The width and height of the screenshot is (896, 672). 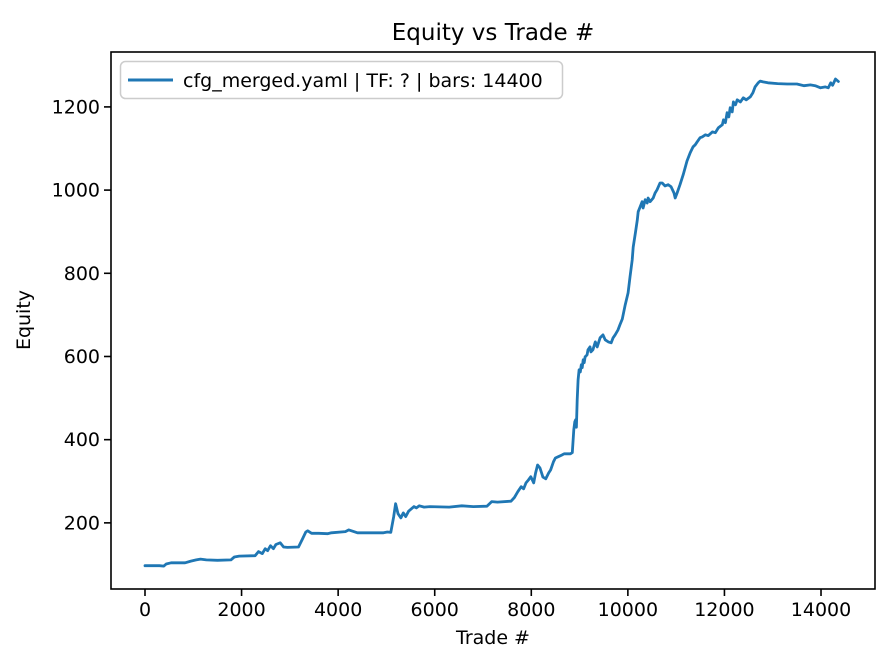 I want to click on y-tick-label: 200, so click(x=82, y=523).